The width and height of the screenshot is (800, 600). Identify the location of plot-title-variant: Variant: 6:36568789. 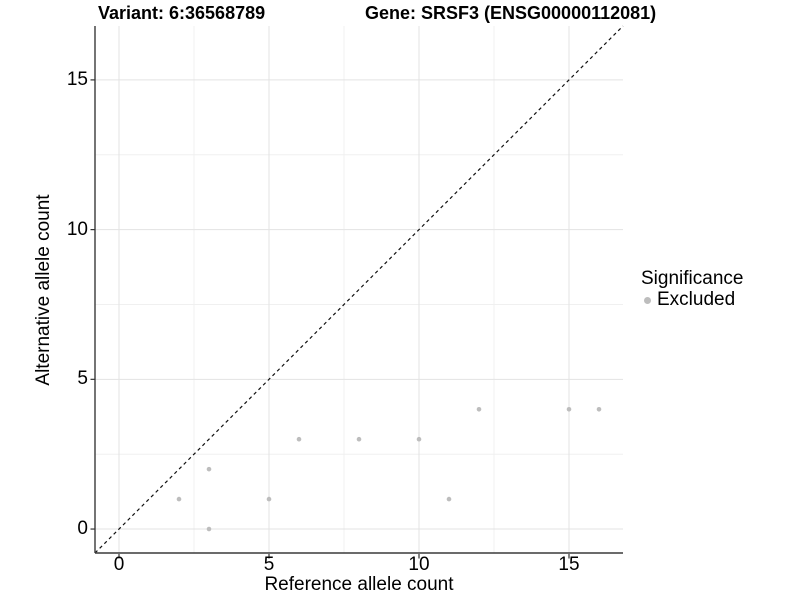
(182, 13).